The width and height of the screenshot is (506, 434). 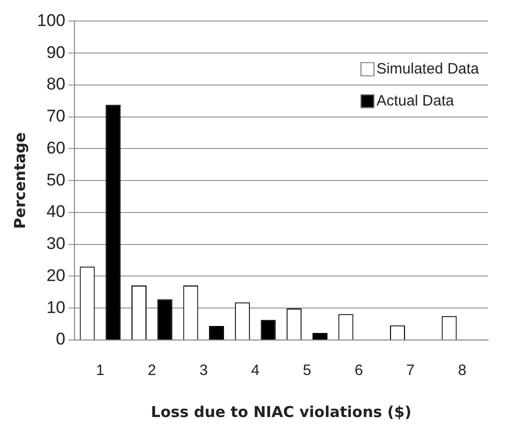 I want to click on x-tick-label: 5, so click(x=307, y=371).